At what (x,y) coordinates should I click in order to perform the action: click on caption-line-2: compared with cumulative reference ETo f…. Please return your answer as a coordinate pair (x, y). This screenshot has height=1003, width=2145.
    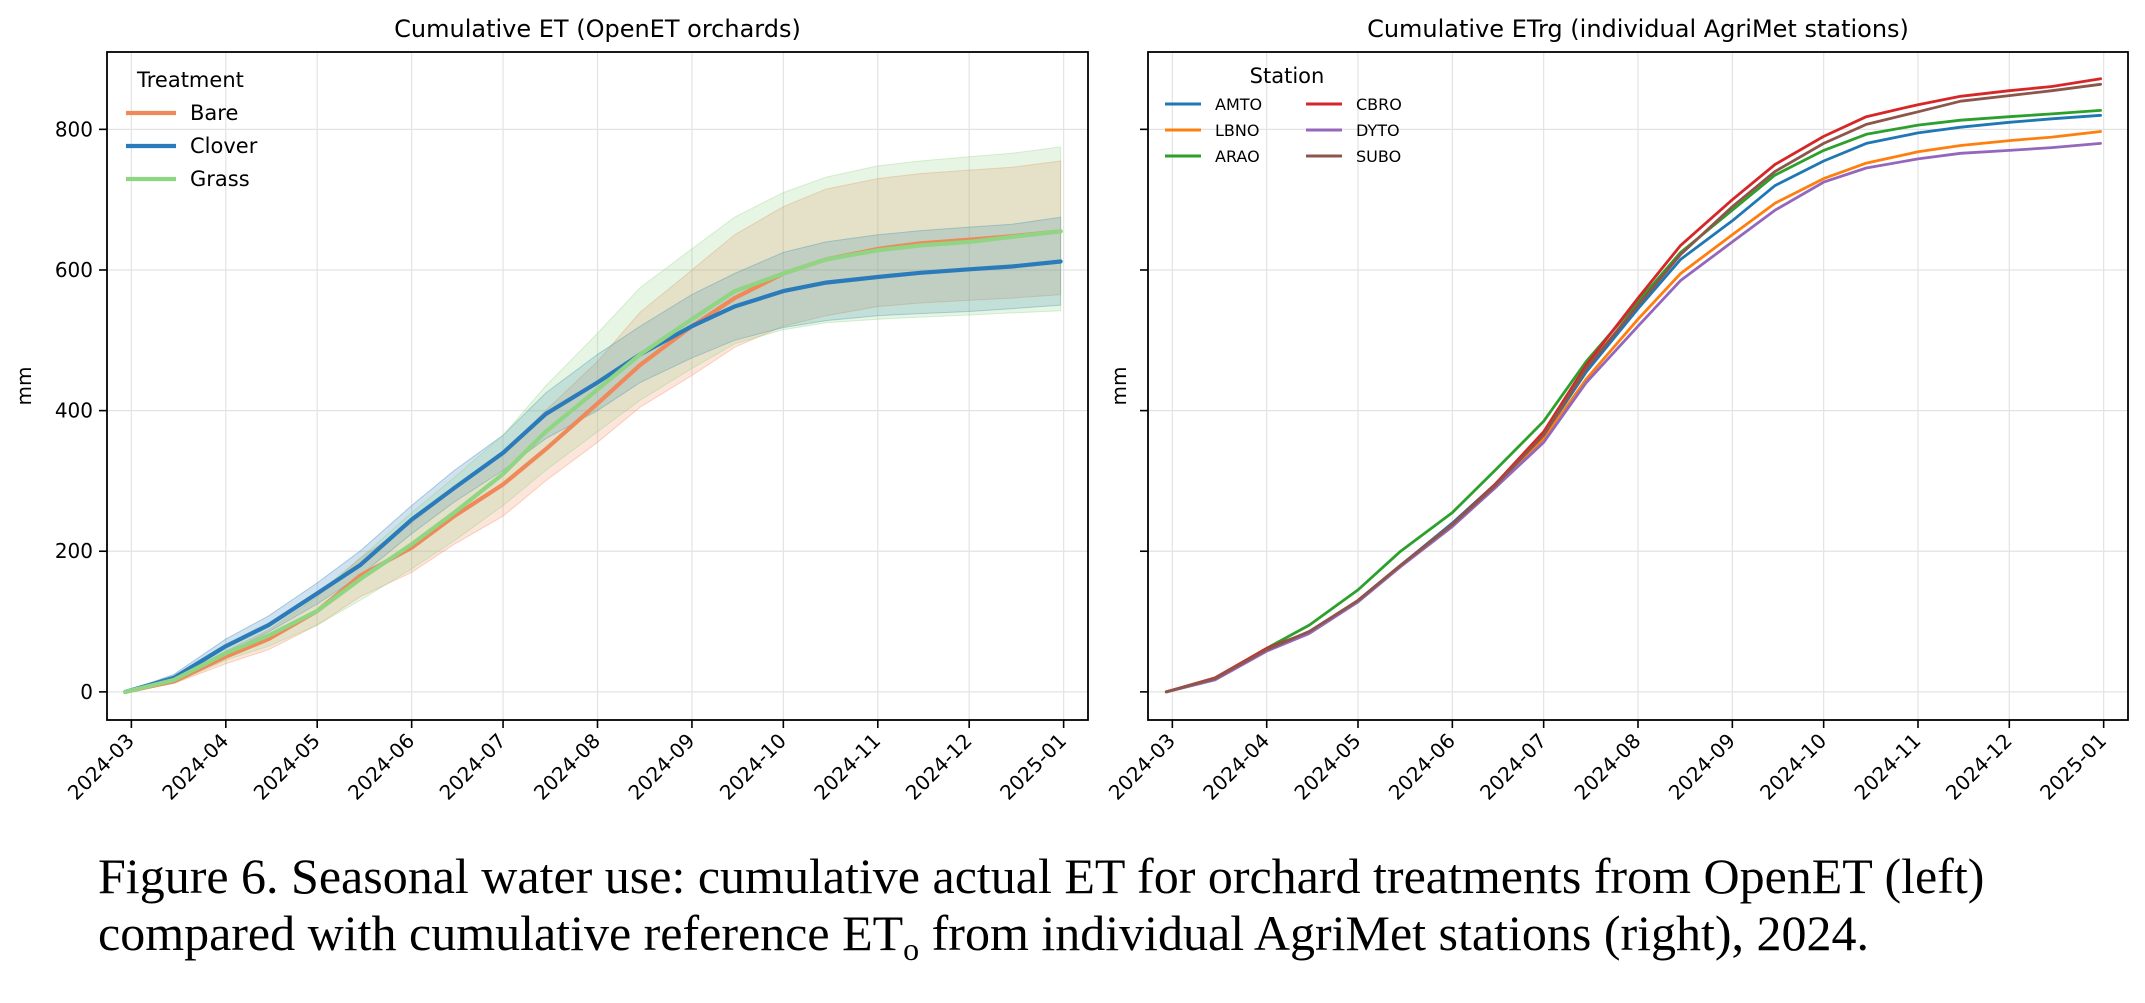
    Looking at the image, I should click on (984, 935).